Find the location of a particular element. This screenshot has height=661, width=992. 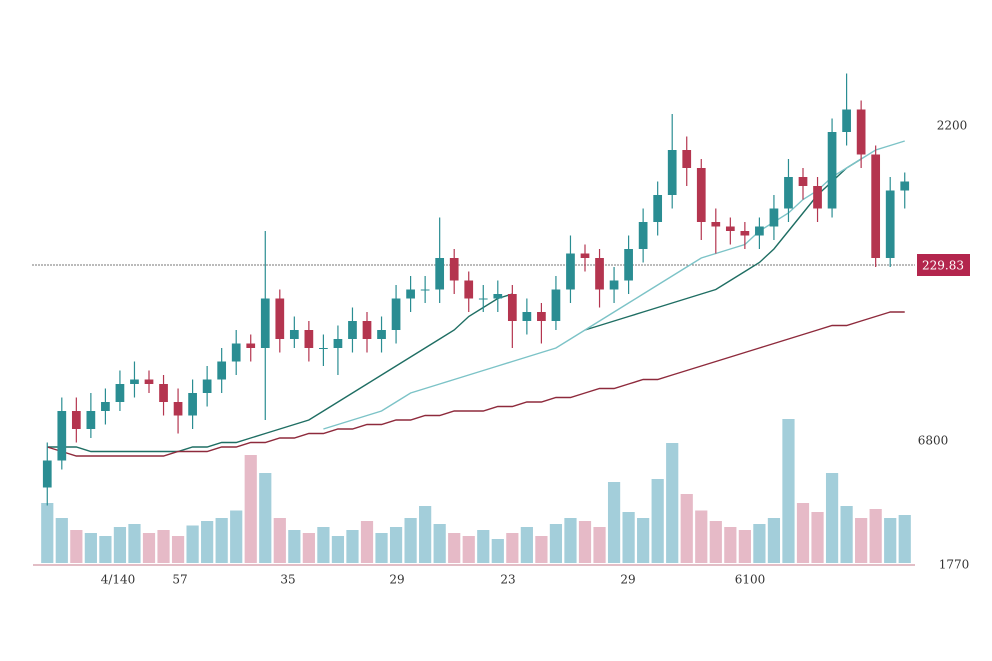

price-tag: 229.83 is located at coordinates (943, 266).